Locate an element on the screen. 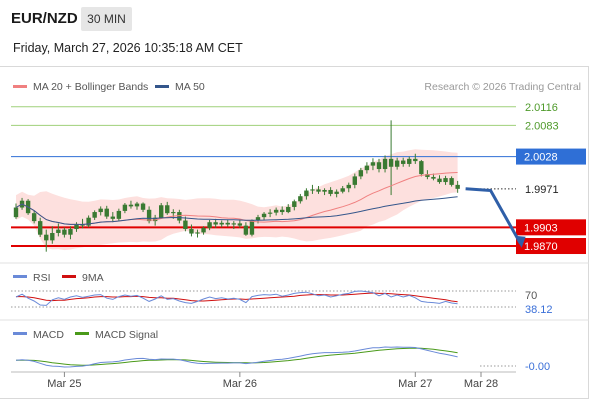 The image size is (590, 400). x-tick-label: Mar 26 is located at coordinates (240, 384).